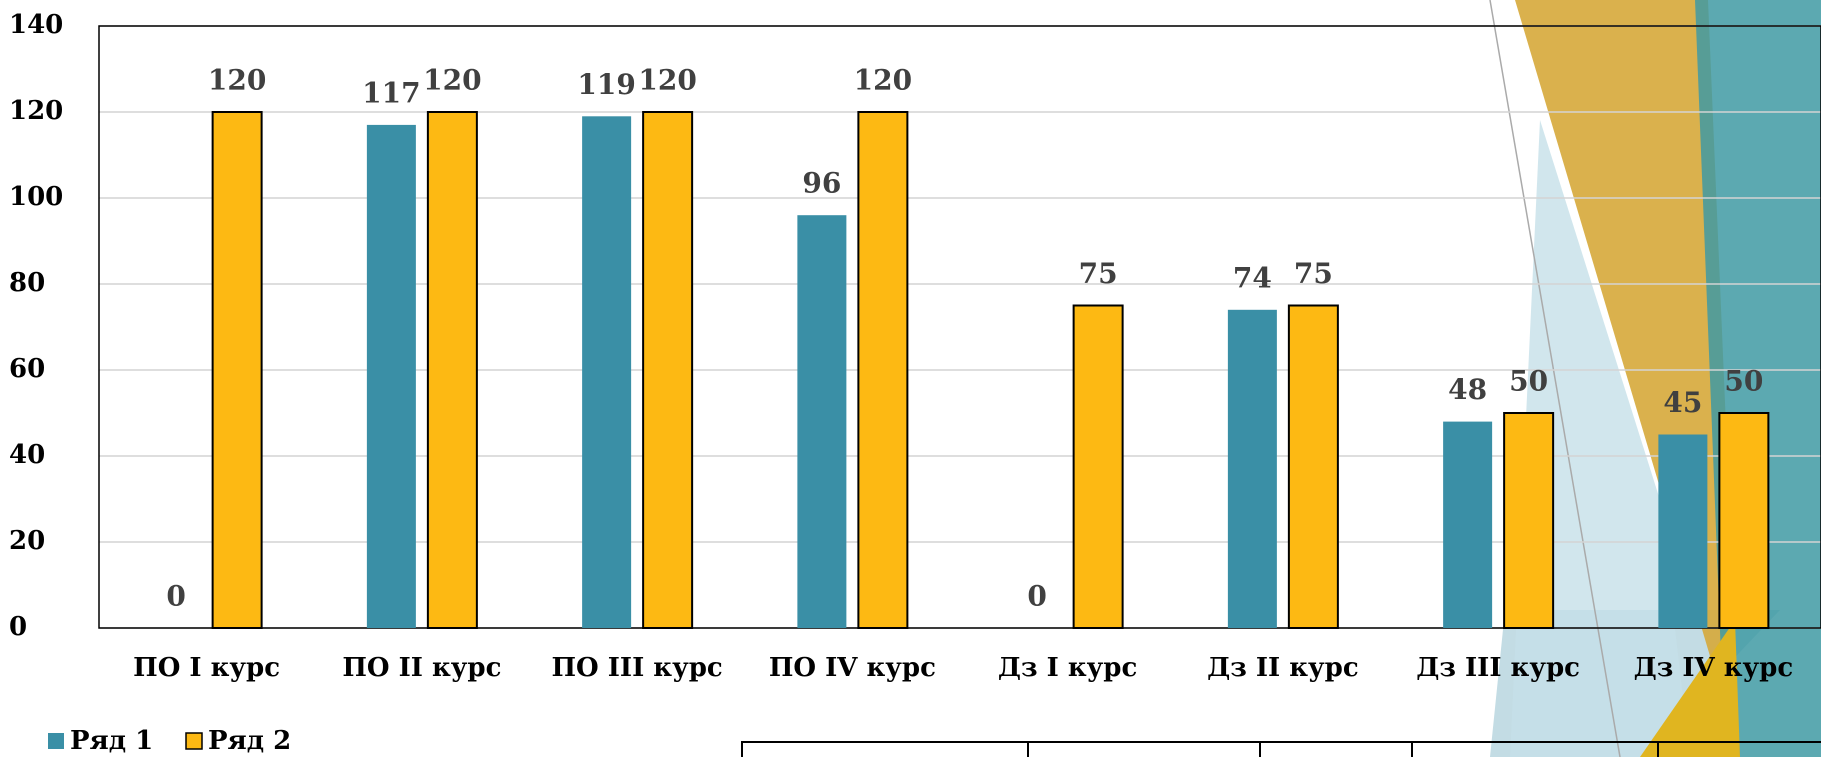 This screenshot has width=1821, height=757. I want to click on data-label: 117, so click(391, 92).